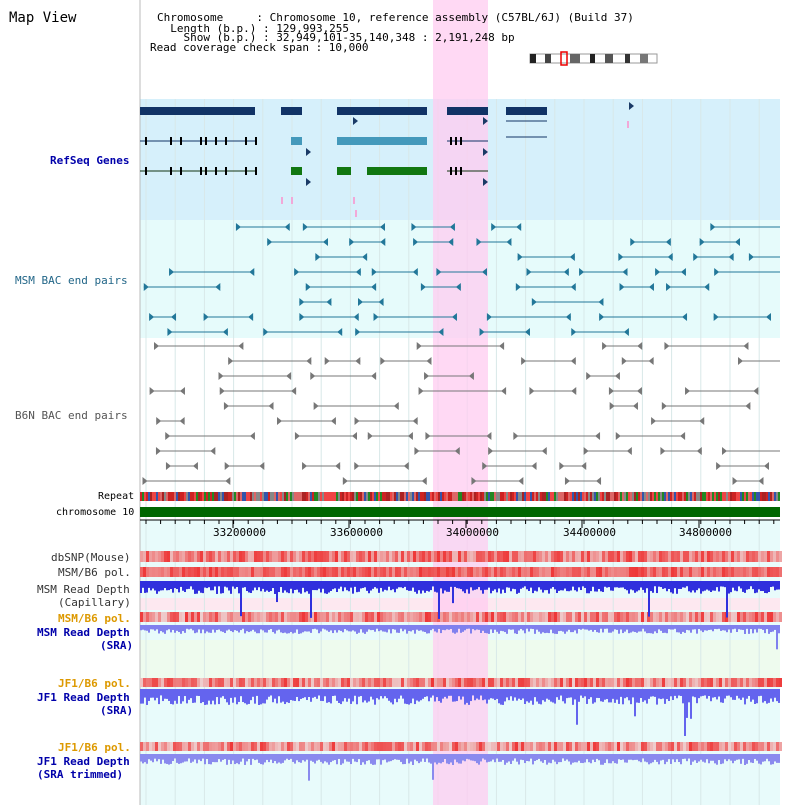 The height and width of the screenshot is (805, 800). I want to click on track-label-msm-bac: MSM BAC end pairs, so click(71, 280).